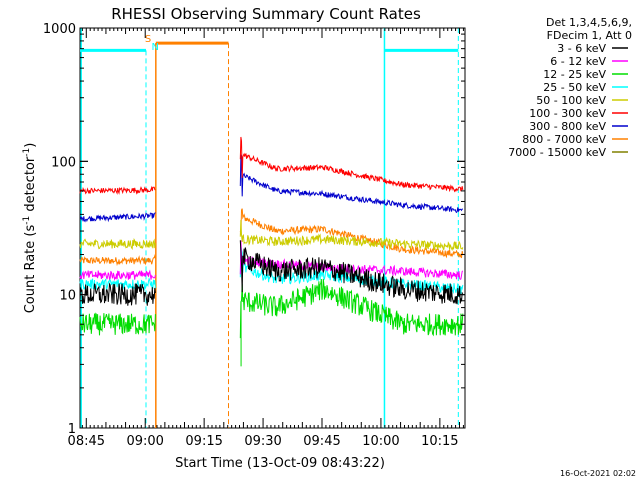 The image size is (640, 480). Describe the element at coordinates (144, 441) in the screenshot. I see `x-tick-label: 09:00` at that location.